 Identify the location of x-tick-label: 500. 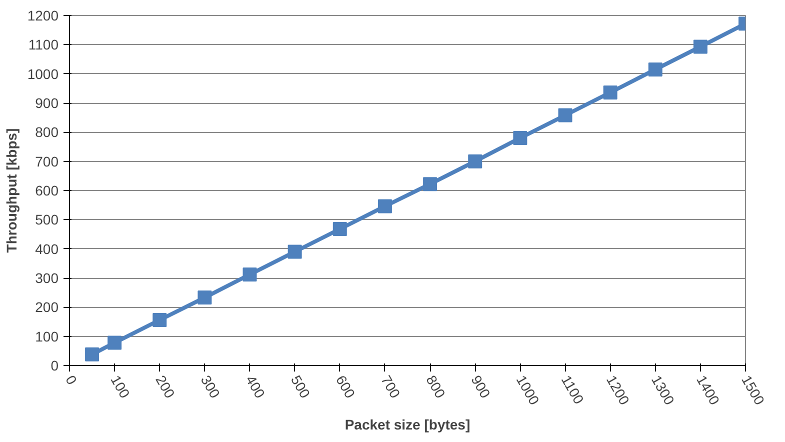
(301, 386).